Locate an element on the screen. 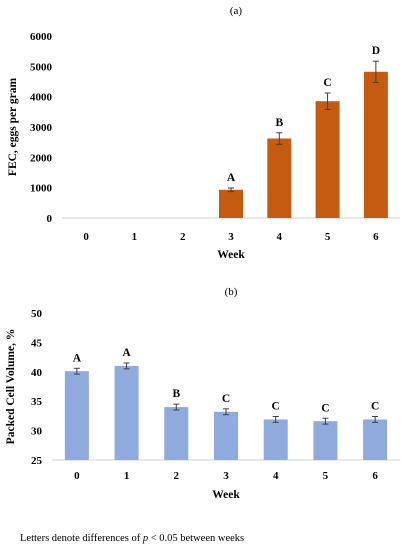 This screenshot has width=415, height=550. fec-significance-letter: B is located at coordinates (279, 123).